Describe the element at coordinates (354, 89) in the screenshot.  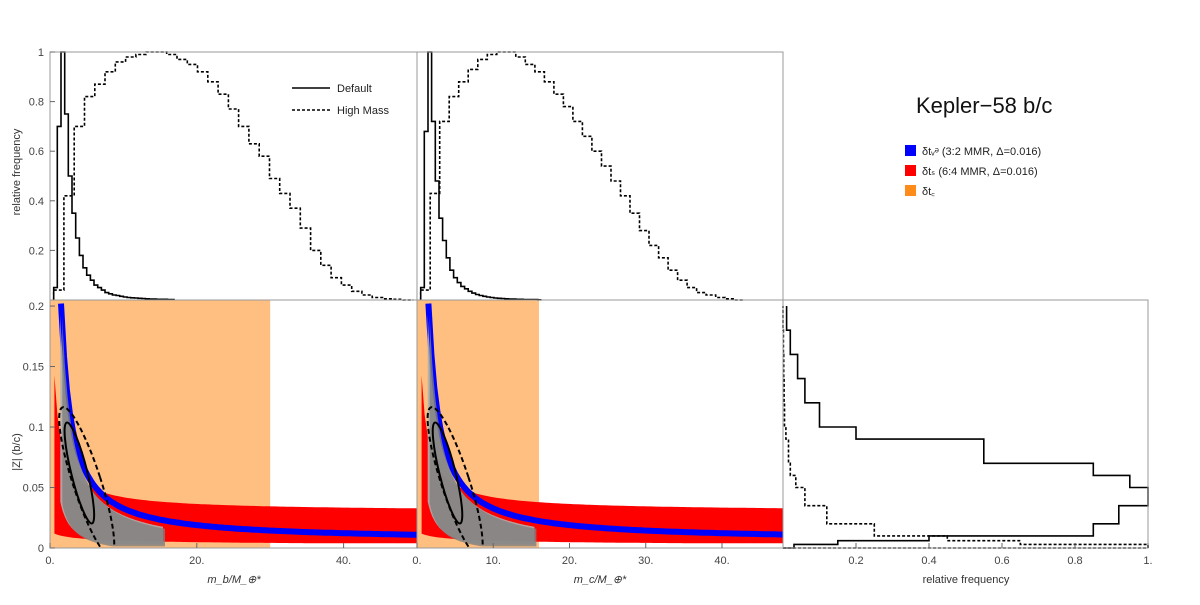
I see `legend-top-label: Default` at that location.